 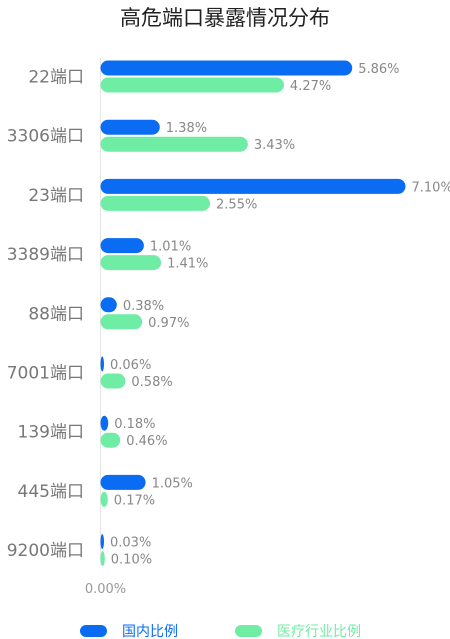 I want to click on category-label: 445端口, so click(x=51, y=492).